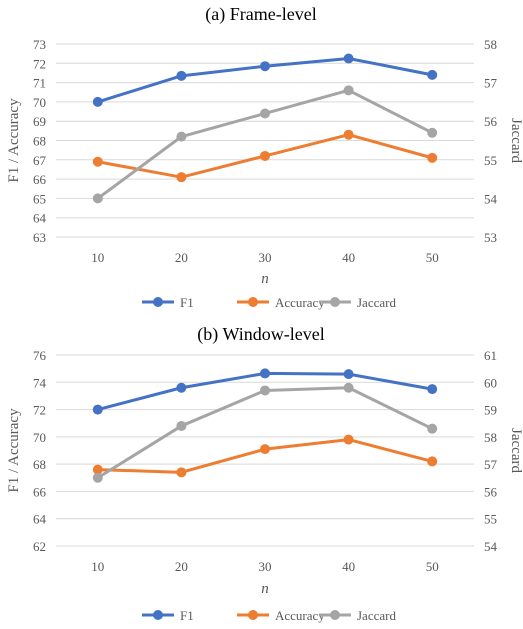 Image resolution: width=523 pixels, height=629 pixels. Describe the element at coordinates (39, 237) in the screenshot. I see `y-tick-label: 63` at that location.